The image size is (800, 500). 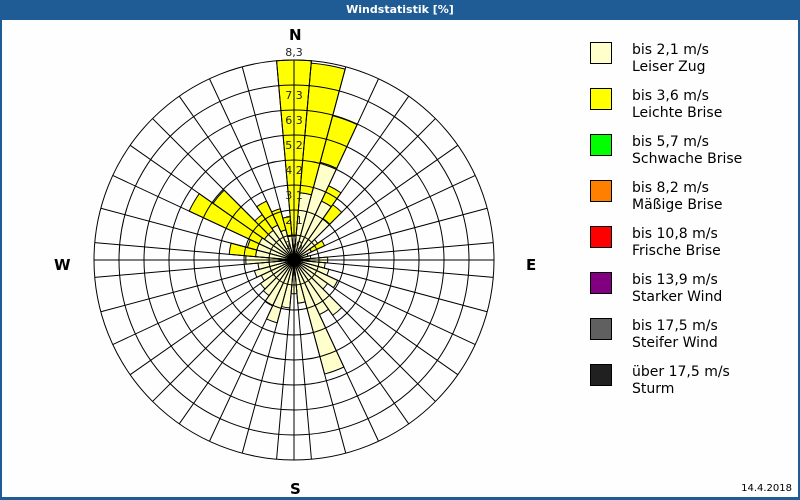 I want to click on scale-label: 5,2, so click(x=294, y=145).